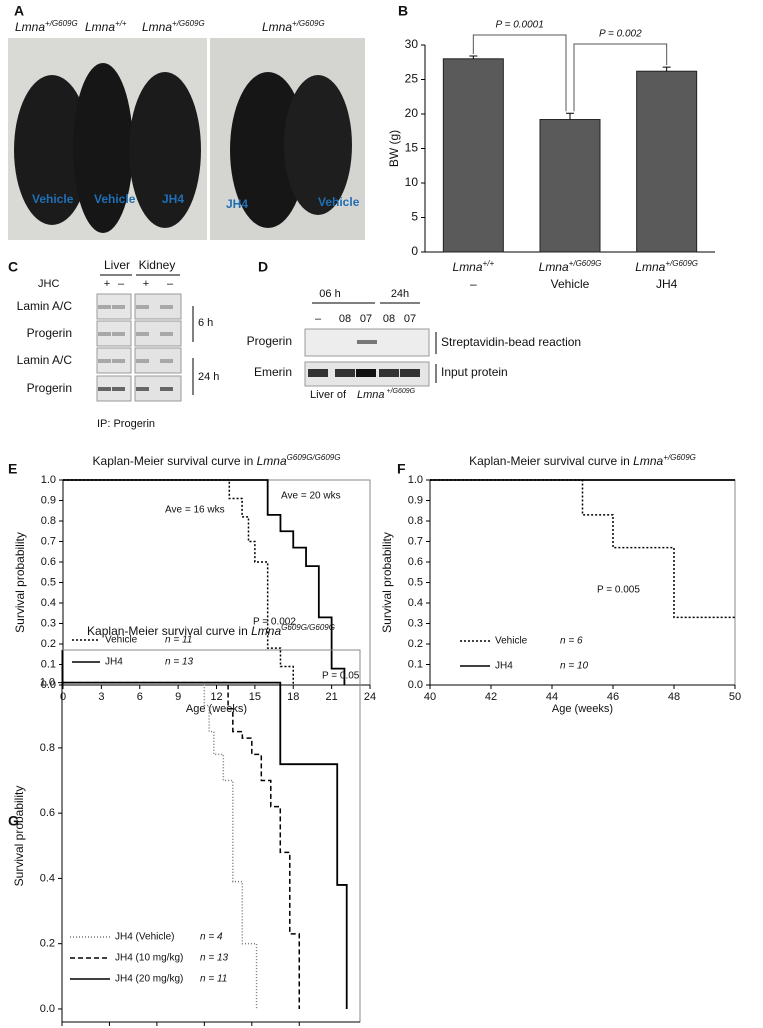 The height and width of the screenshot is (1028, 763). What do you see at coordinates (415, 623) in the screenshot?
I see `y-tick-label: 0.3` at bounding box center [415, 623].